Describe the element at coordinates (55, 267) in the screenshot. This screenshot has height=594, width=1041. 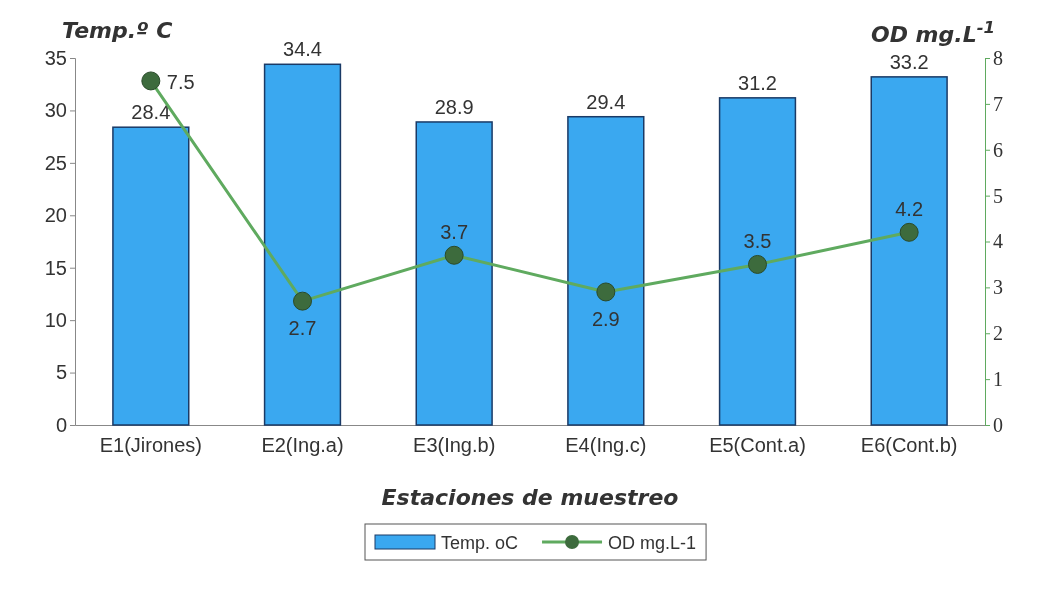
I see `y-tick-label: 15` at that location.